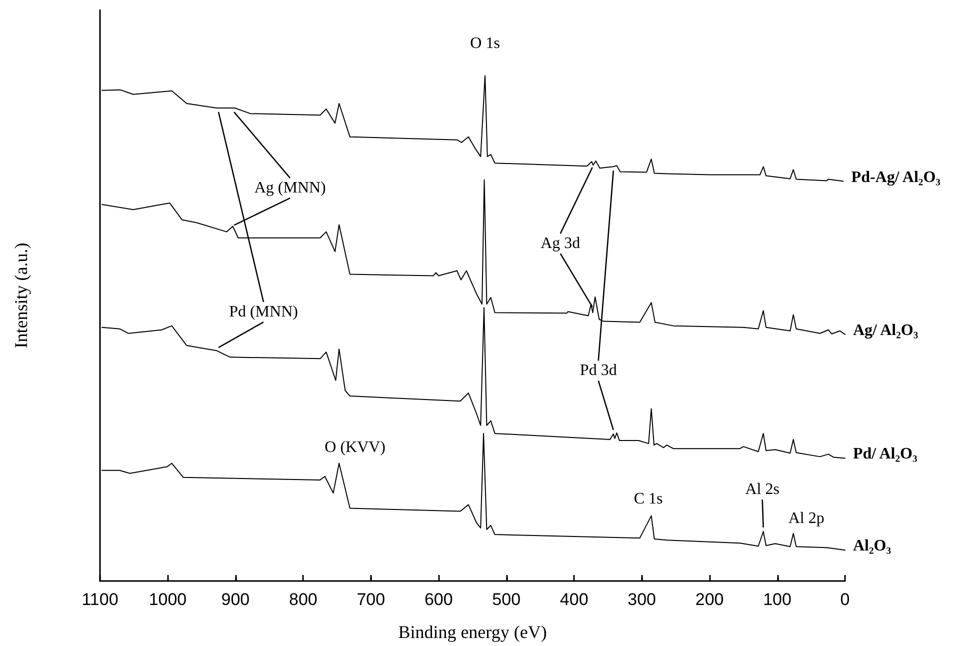  Describe the element at coordinates (642, 599) in the screenshot. I see `x-tick-label: 300` at that location.